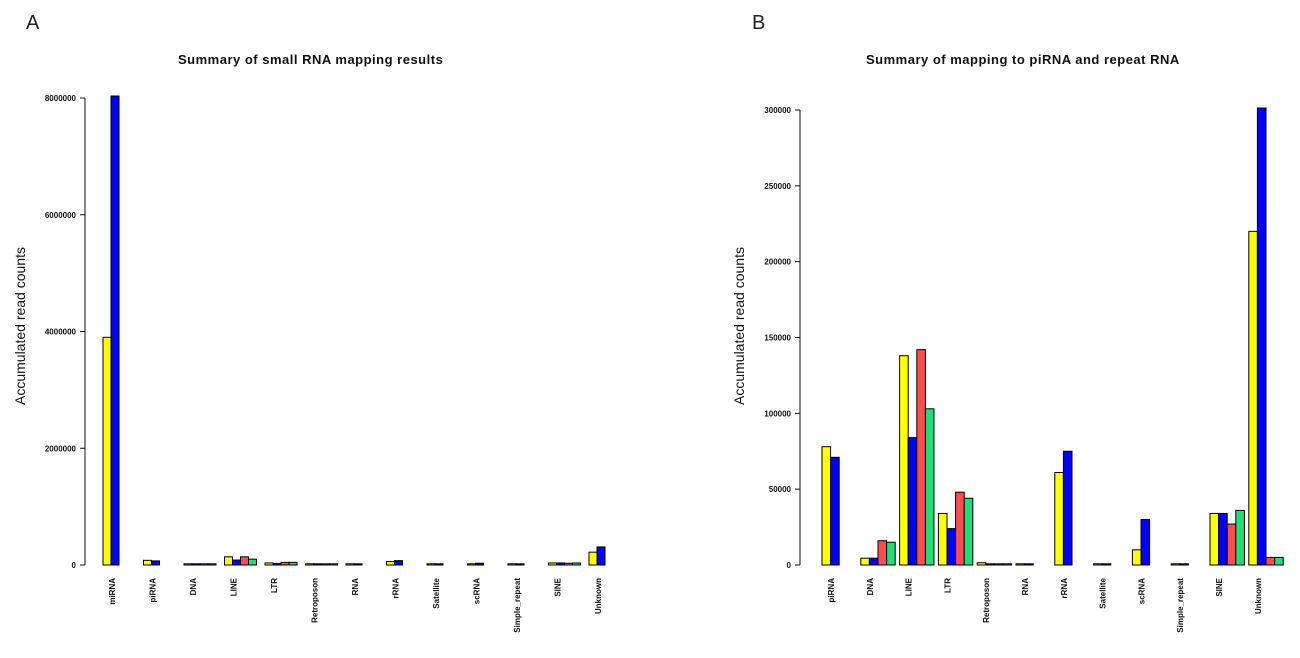  I want to click on chart-b-bar-rrna-s1, so click(1059, 518).